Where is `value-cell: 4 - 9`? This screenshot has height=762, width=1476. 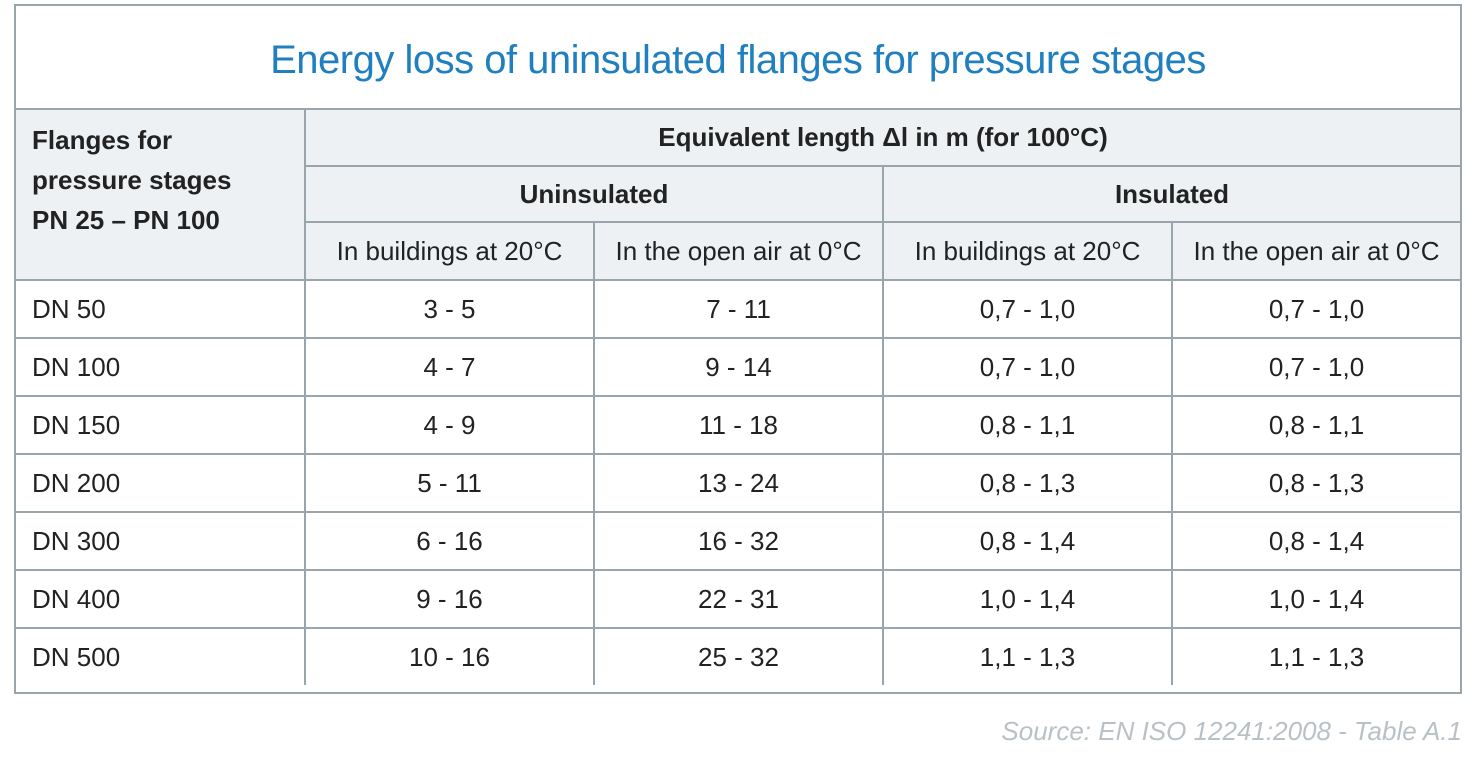 value-cell: 4 - 9 is located at coordinates (449, 425).